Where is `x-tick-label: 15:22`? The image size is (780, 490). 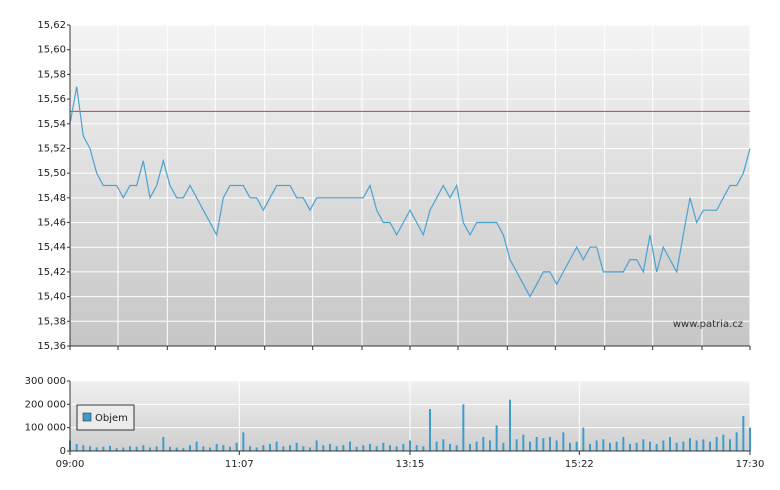
x-tick-label: 15:22 is located at coordinates (579, 464).